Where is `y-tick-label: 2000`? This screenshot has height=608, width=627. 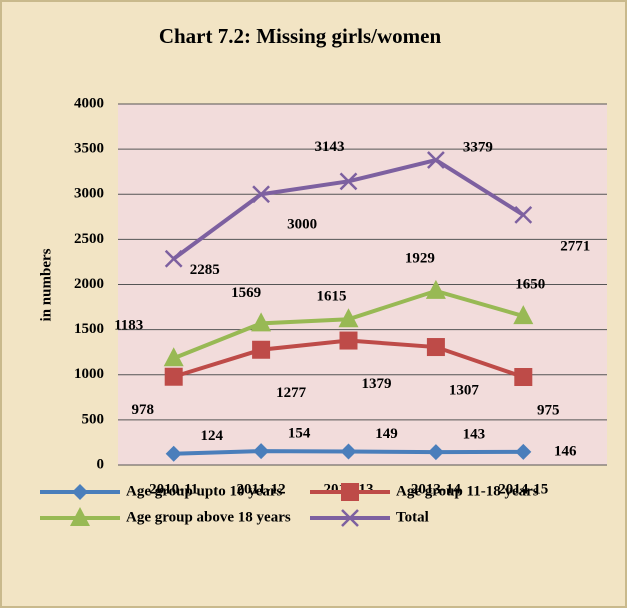 y-tick-label: 2000 is located at coordinates (89, 284).